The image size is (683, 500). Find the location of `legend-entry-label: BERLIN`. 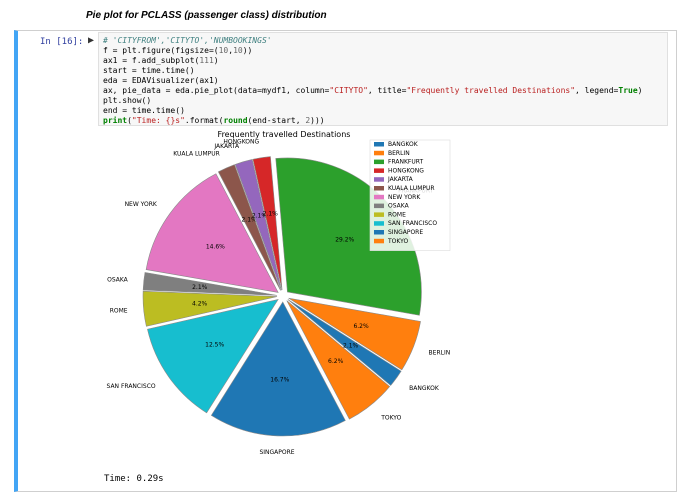

legend-entry-label: BERLIN is located at coordinates (399, 153).